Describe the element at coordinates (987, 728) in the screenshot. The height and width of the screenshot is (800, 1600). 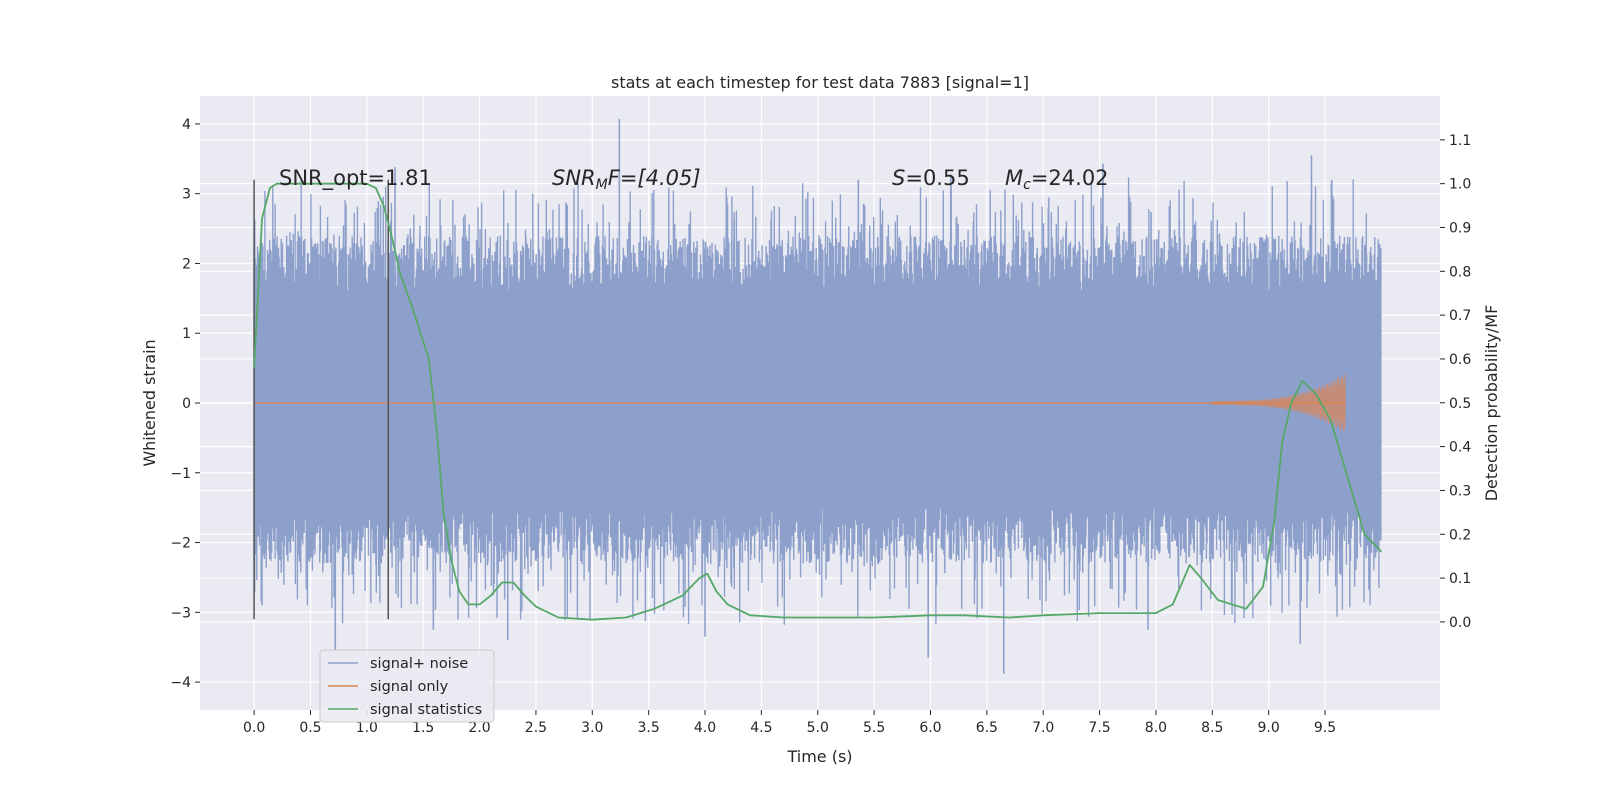
I see `x-tick-label: 6.5` at that location.